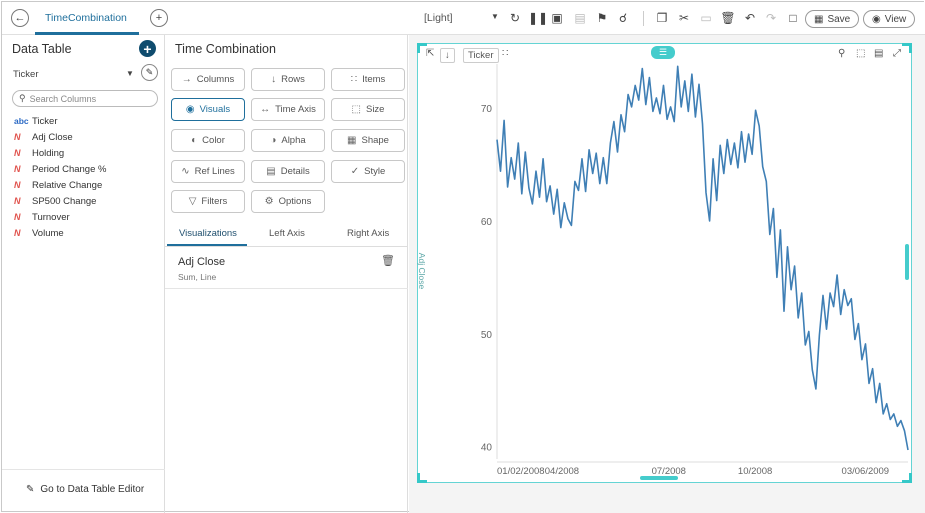 Image resolution: width=925 pixels, height=513 pixels. I want to click on view-button: ◉ View, so click(889, 19).